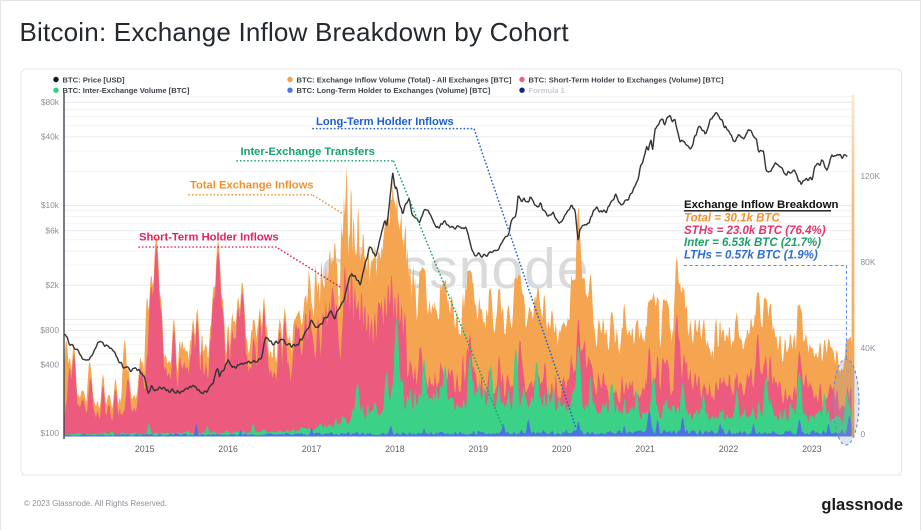 This screenshot has height=530, width=921. What do you see at coordinates (49, 365) in the screenshot?
I see `svg-text: $400` at bounding box center [49, 365].